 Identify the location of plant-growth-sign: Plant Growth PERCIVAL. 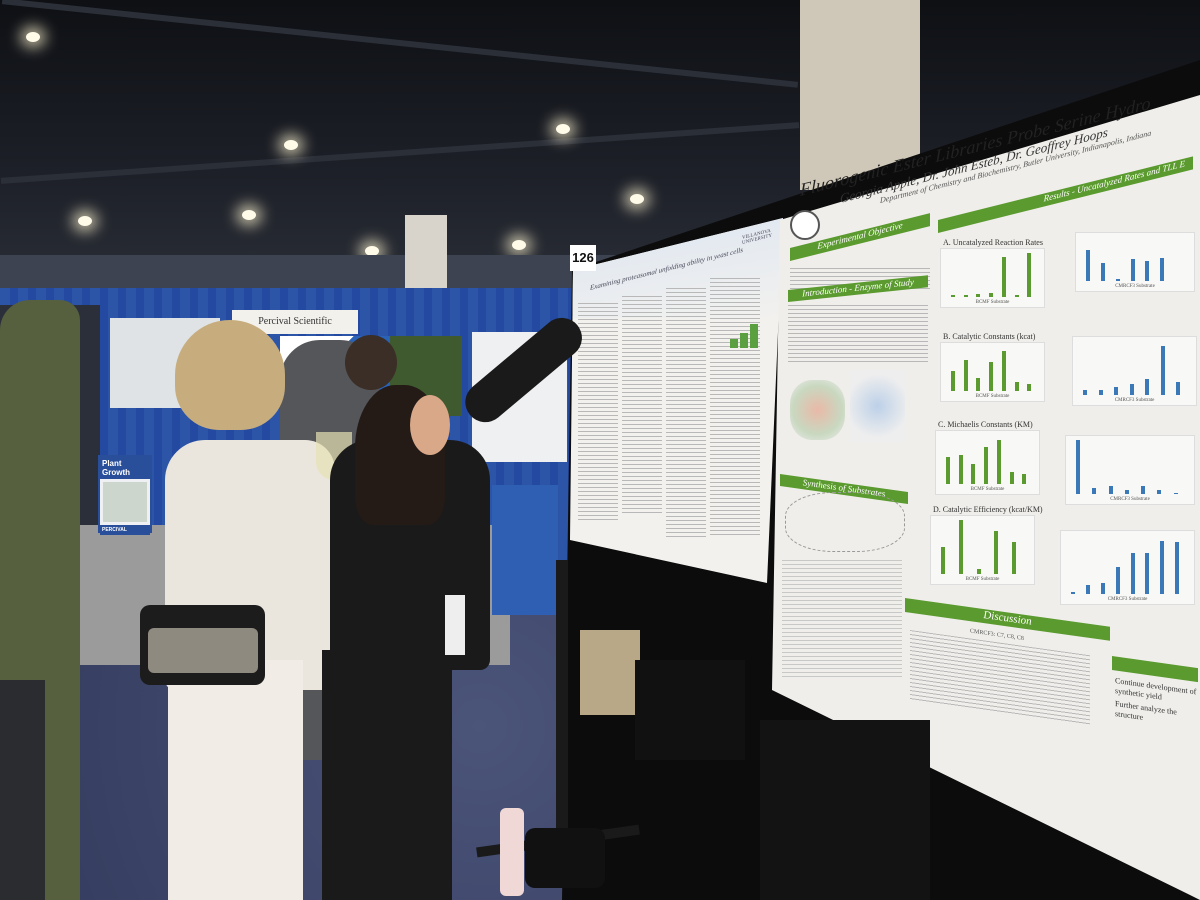
(125, 495).